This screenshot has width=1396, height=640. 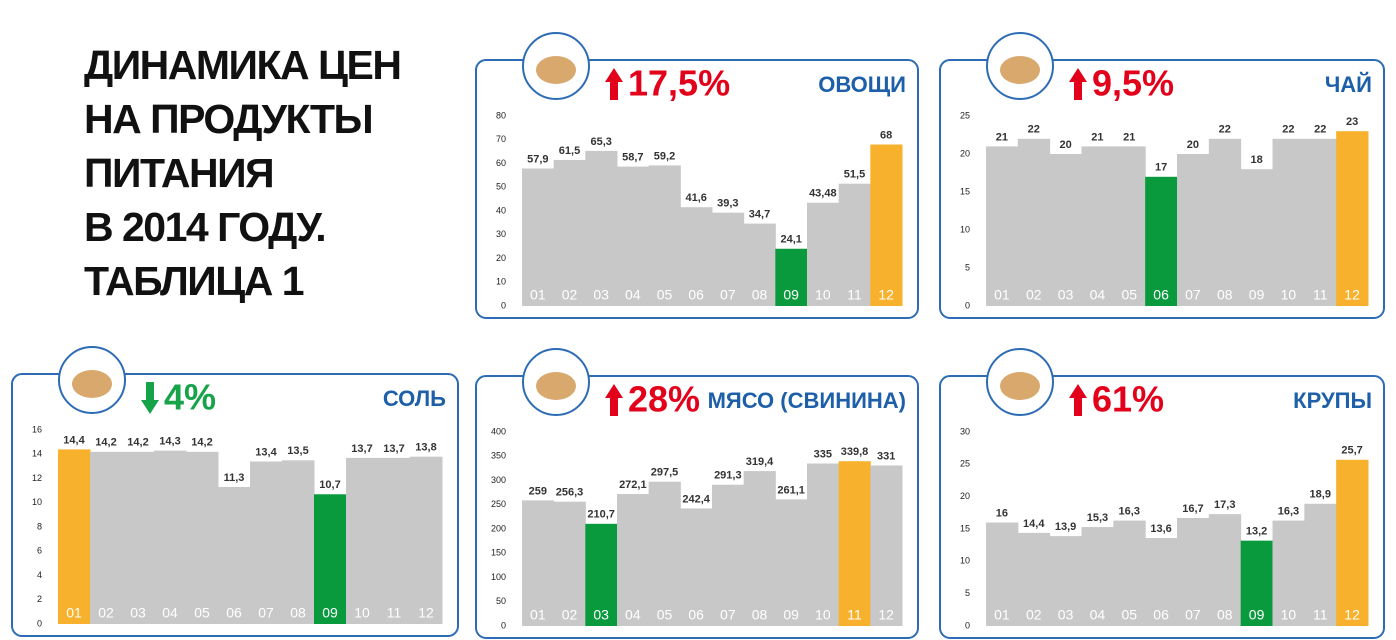 I want to click on data-label: 41,6, so click(x=695, y=198).